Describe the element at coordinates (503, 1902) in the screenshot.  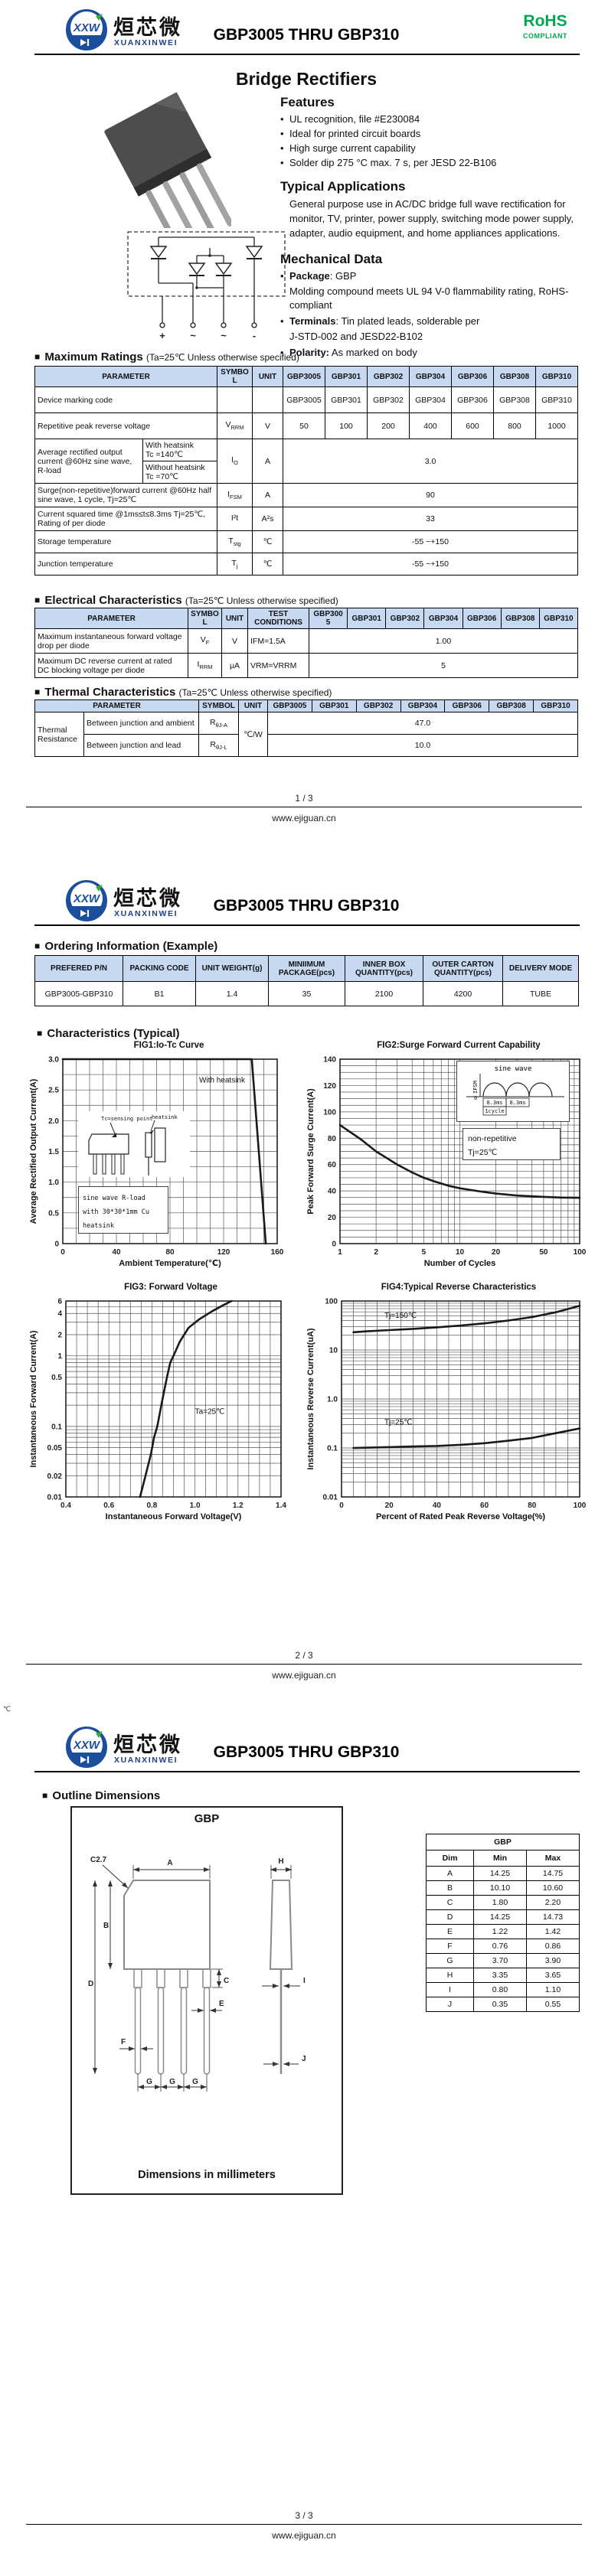
I see `table-row: C 1.80 2.20` at that location.